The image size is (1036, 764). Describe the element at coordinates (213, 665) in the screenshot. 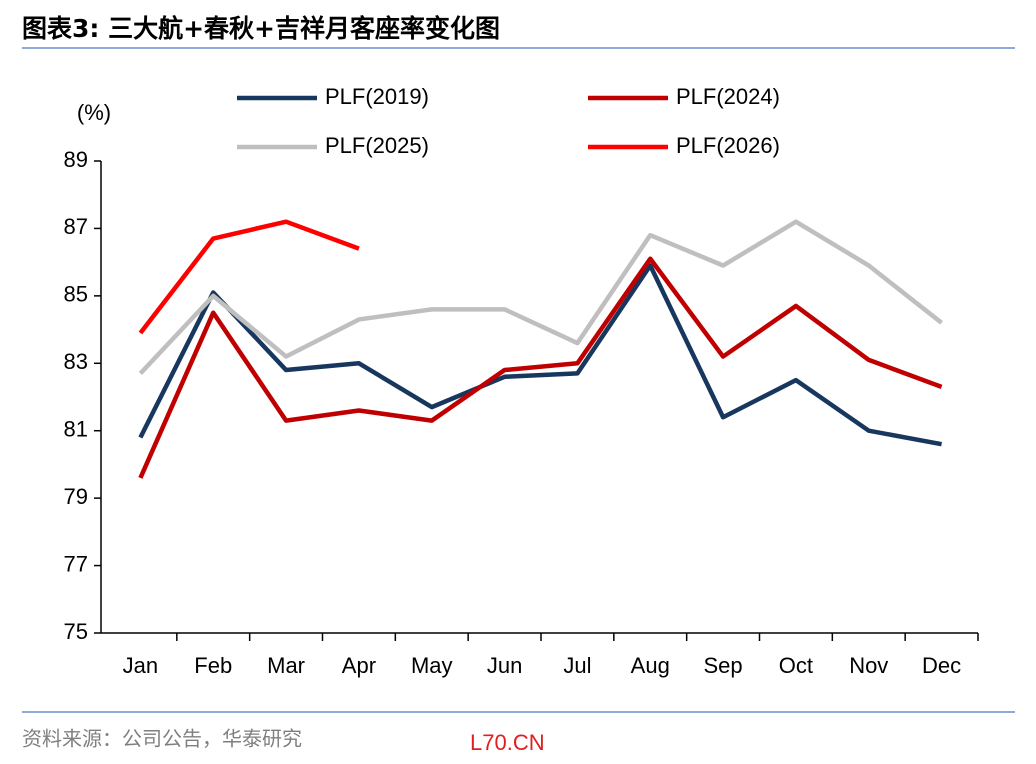

I see `x-tick-label: Feb` at that location.